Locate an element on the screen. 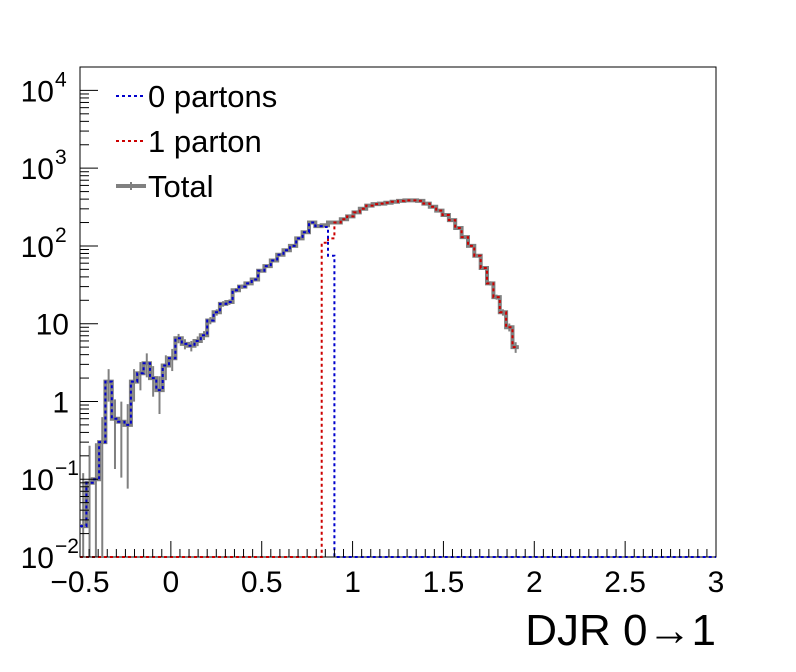 The image size is (796, 672). y-tick-label: 10 −1 is located at coordinates (50, 477).